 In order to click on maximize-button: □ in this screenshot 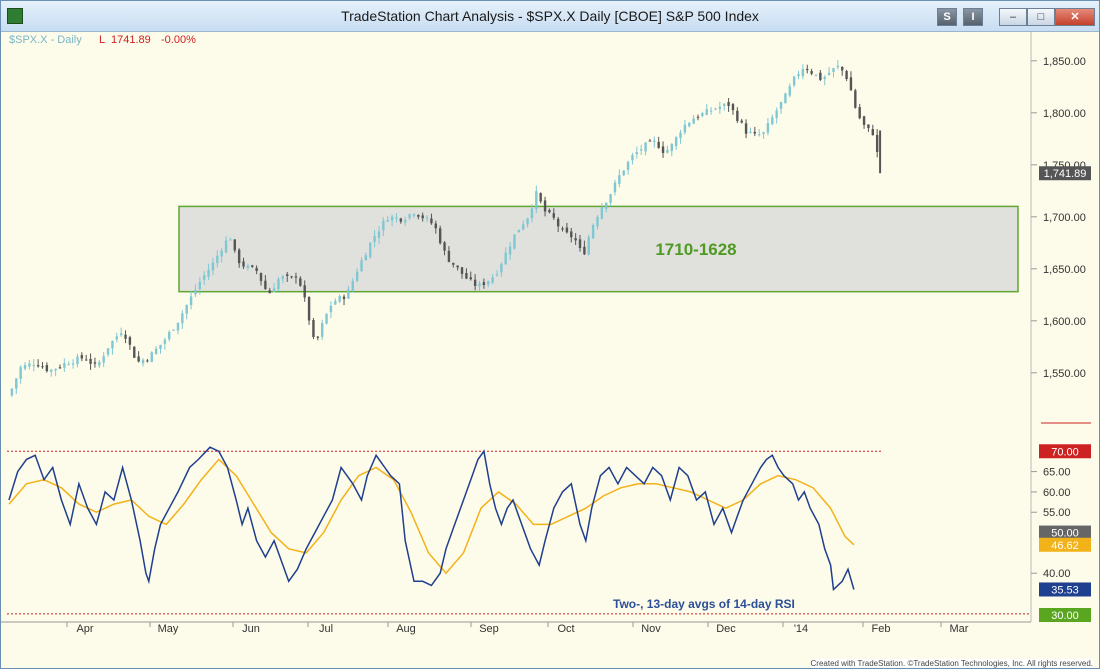, I will do `click(1041, 17)`.